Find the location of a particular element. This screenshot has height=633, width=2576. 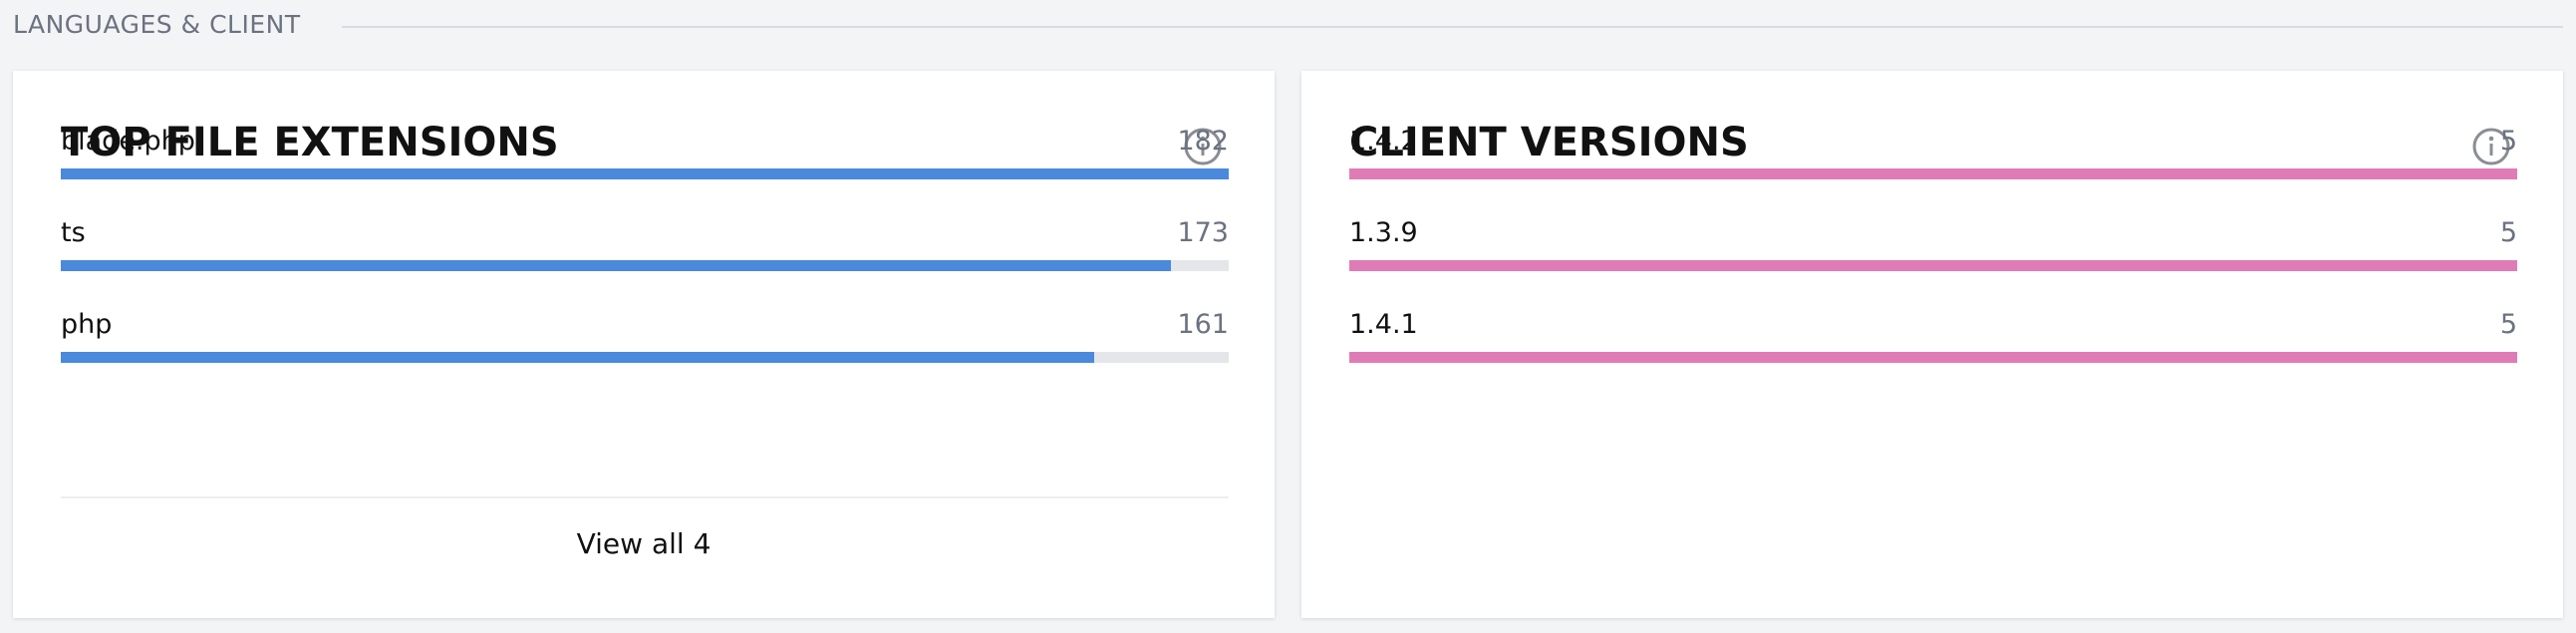

divider is located at coordinates (645, 497).